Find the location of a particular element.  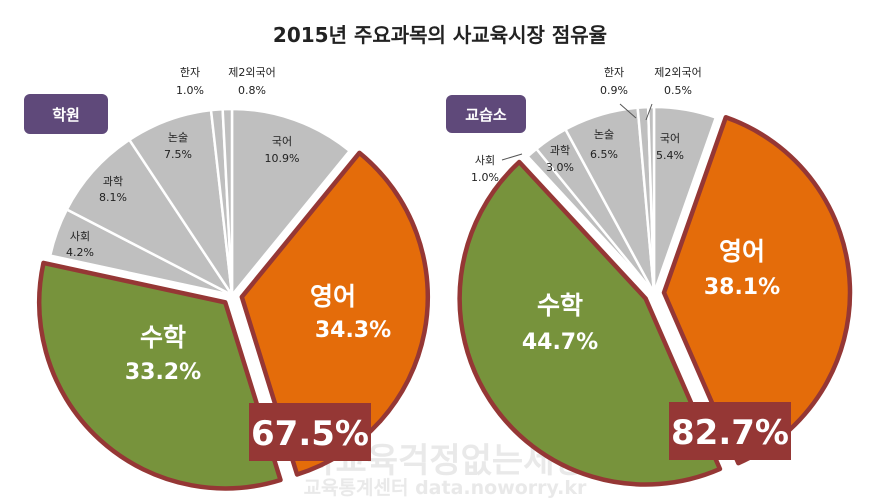

slice-value-science: 3.0% is located at coordinates (560, 167).